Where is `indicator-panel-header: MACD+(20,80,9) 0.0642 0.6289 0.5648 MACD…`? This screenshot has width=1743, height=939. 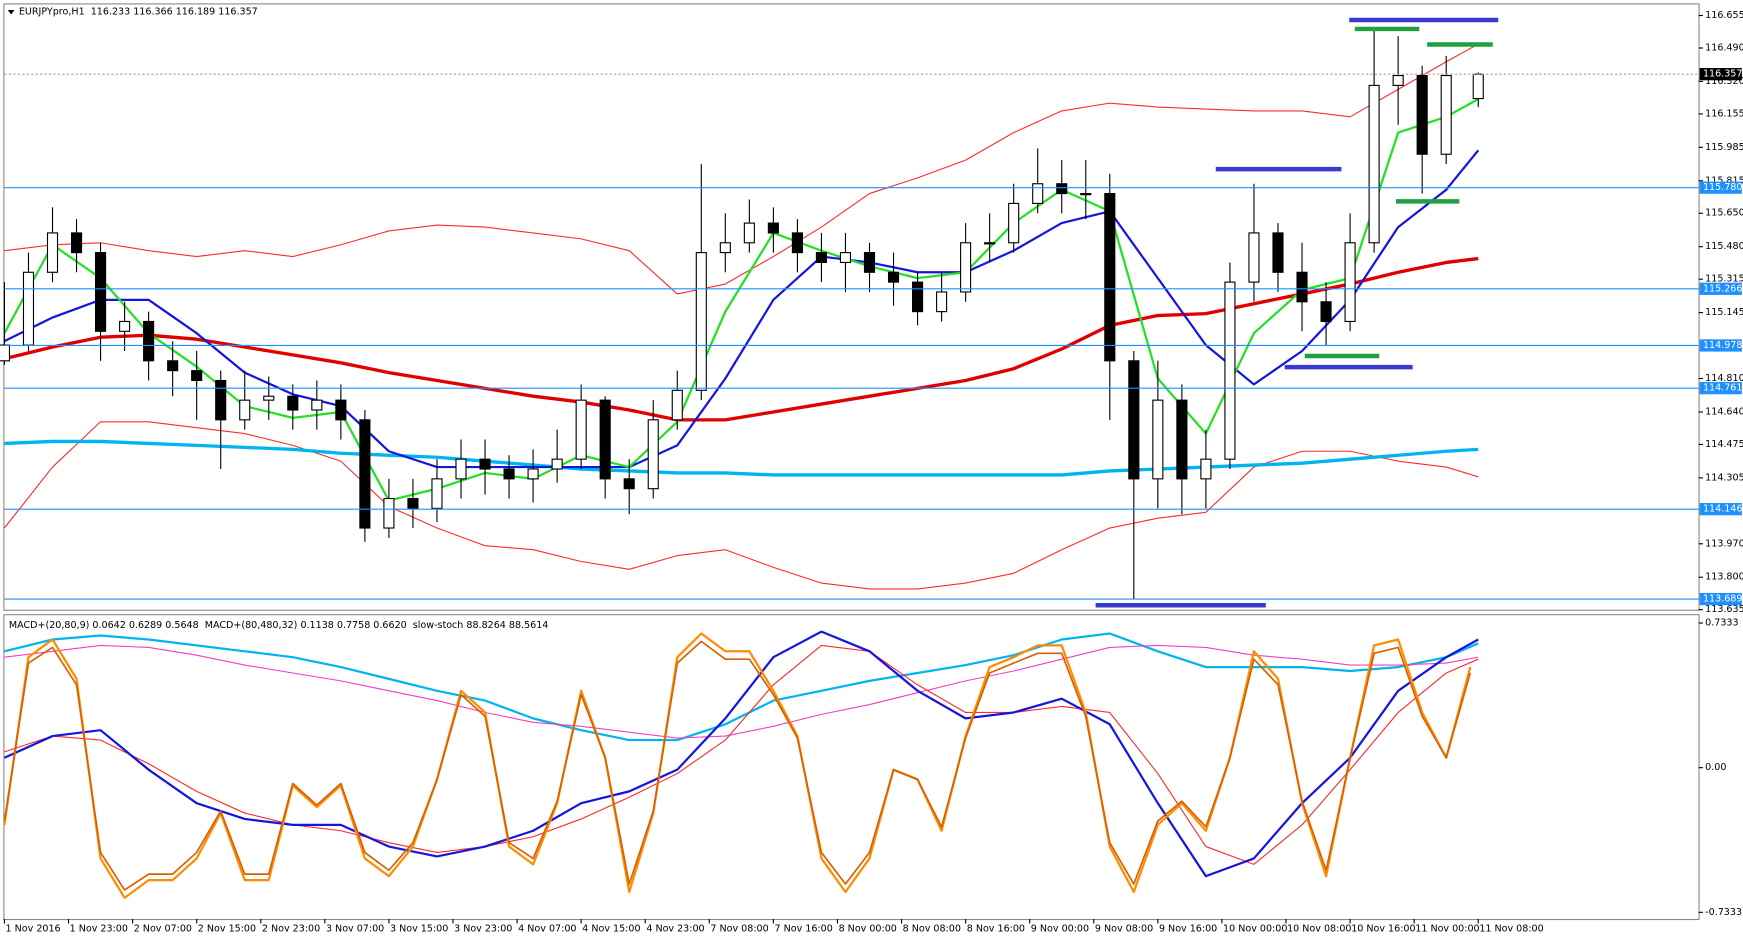
indicator-panel-header: MACD+(20,80,9) 0.0642 0.6289 0.5648 MACD… is located at coordinates (278, 625).